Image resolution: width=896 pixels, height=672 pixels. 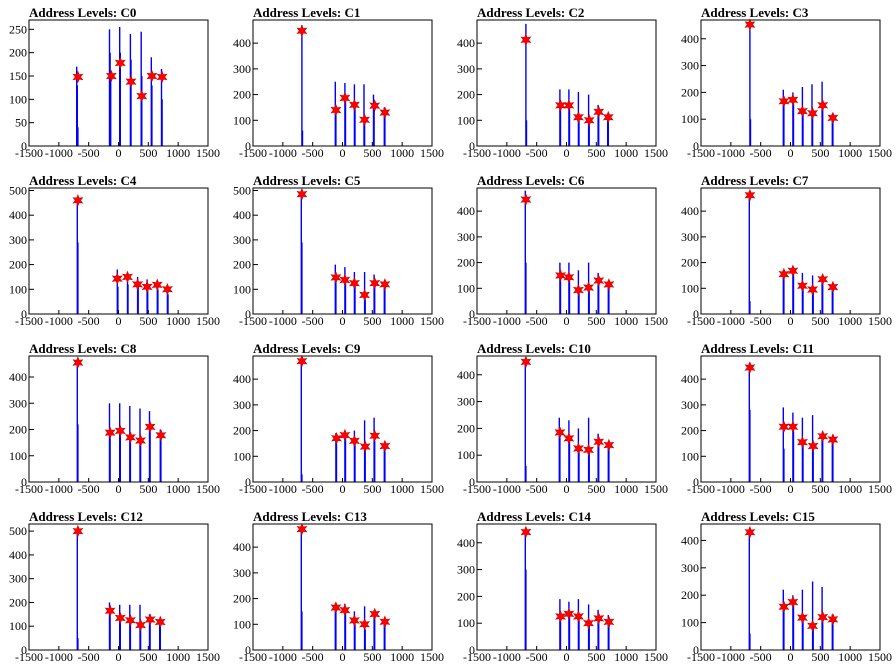 I want to click on chart-title: Address Levels: C14, so click(x=534, y=516).